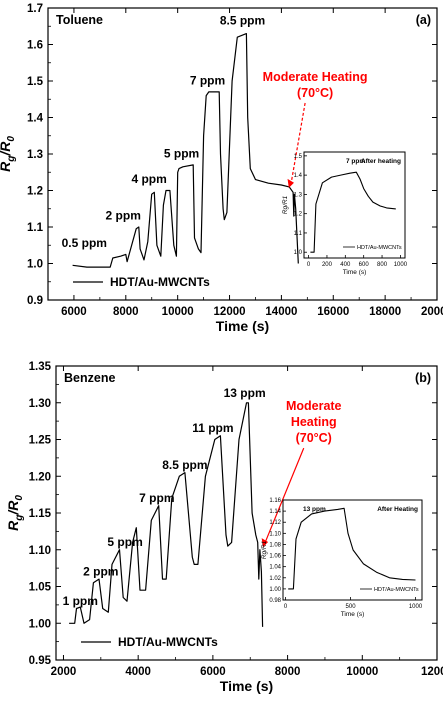 The height and width of the screenshot is (703, 443). I want to click on x-tick-label: 16000, so click(333, 312).